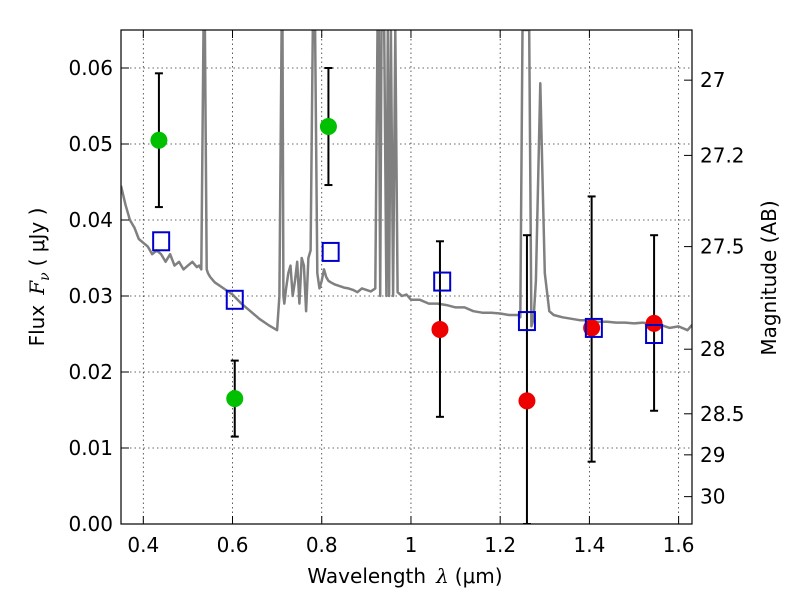  I want to click on y2-tick-label: 29, so click(712, 455).